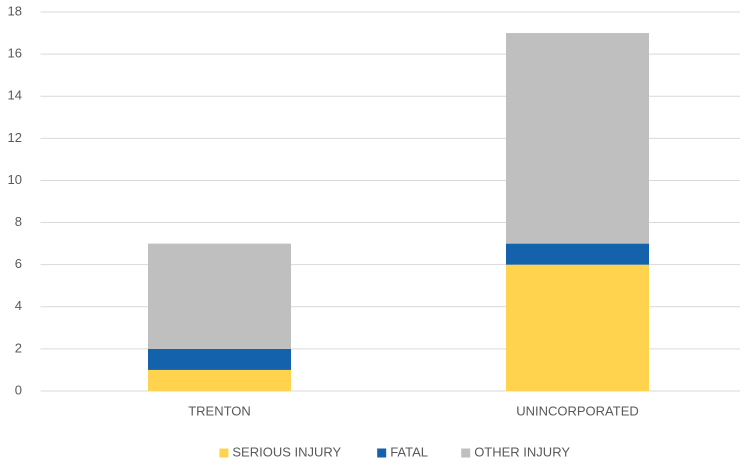 This screenshot has height=466, width=752. I want to click on y-tick-label: 12, so click(15, 137).